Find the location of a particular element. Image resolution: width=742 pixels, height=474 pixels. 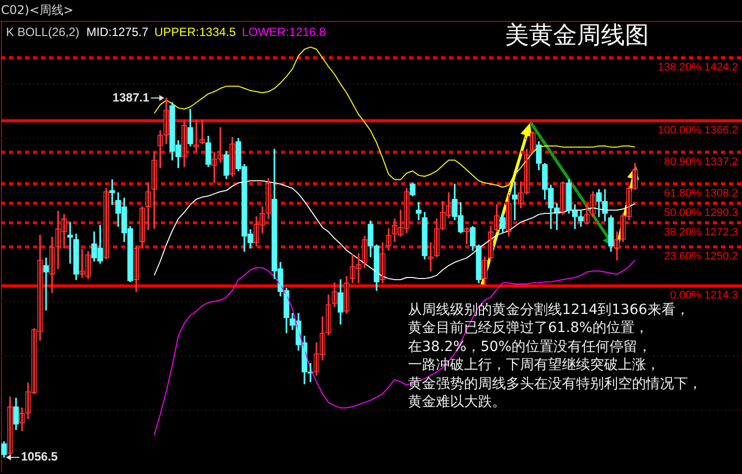

annotation: 1387.1 is located at coordinates (131, 97).